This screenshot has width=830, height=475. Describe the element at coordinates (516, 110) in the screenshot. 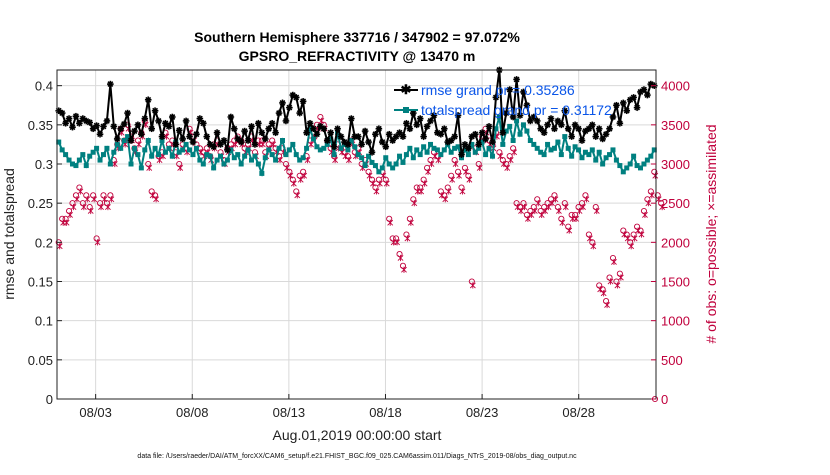

I see `legend-spread-label: totalspread grand pr = 0.31172` at that location.